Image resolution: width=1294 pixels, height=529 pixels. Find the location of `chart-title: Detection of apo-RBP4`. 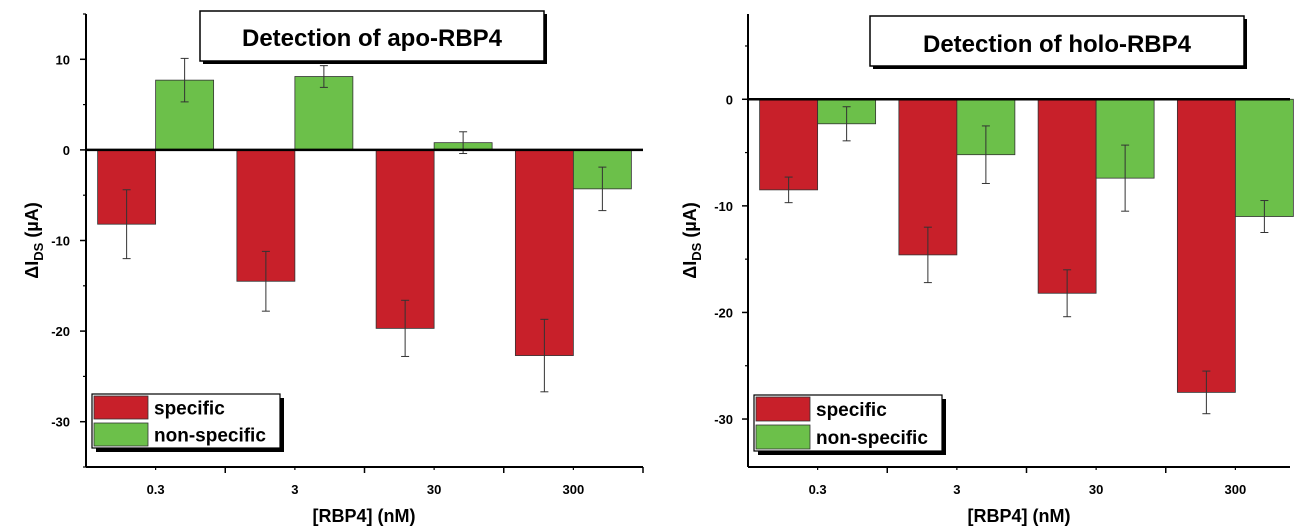

chart-title: Detection of apo-RBP4 is located at coordinates (372, 38).